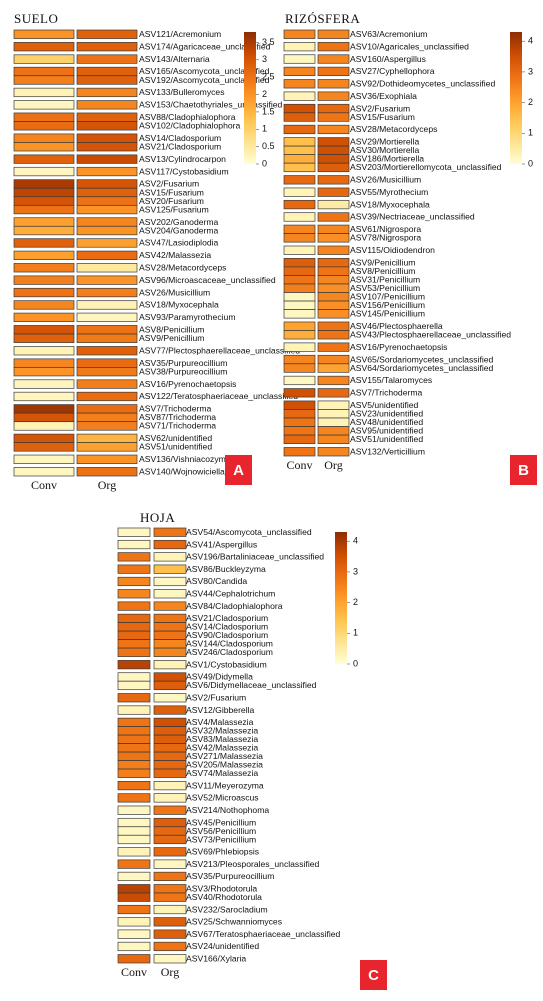 The image size is (543, 1001). What do you see at coordinates (204, 80) in the screenshot?
I see `row-label: ASV192/Ascomycota_unclassified` at bounding box center [204, 80].